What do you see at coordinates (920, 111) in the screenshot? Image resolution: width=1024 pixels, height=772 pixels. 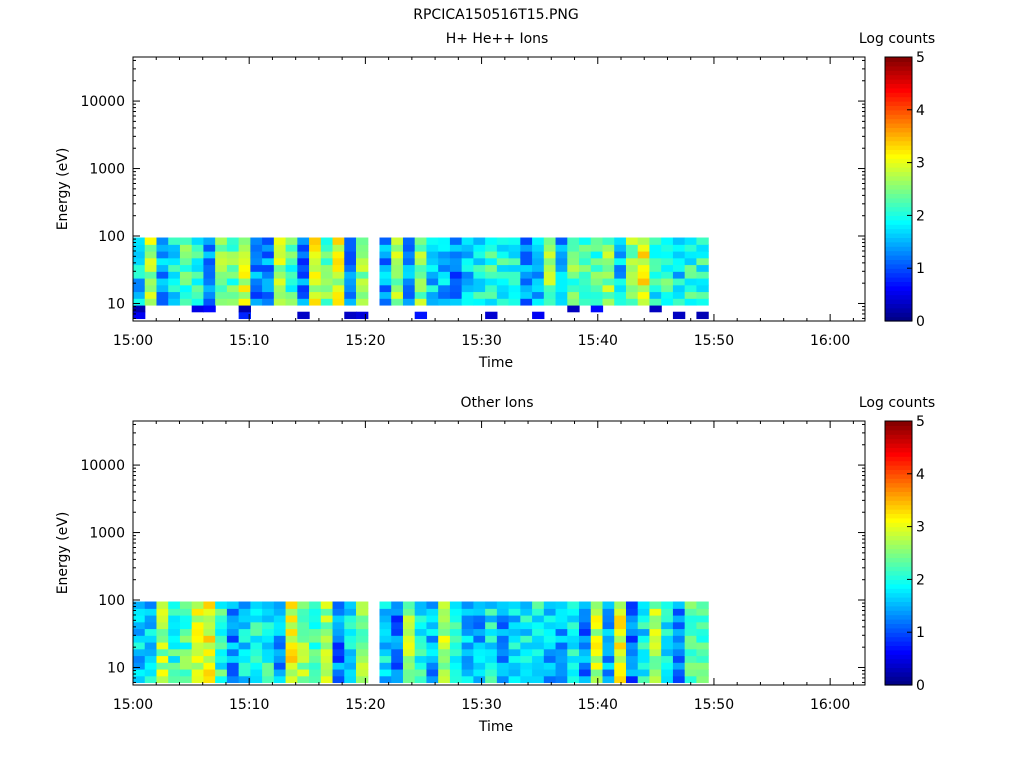 I see `colorbar-tick-label: 4` at bounding box center [920, 111].